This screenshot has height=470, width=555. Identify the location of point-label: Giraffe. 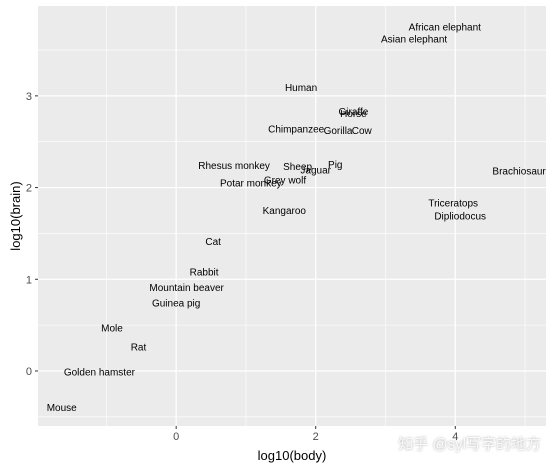
(353, 112).